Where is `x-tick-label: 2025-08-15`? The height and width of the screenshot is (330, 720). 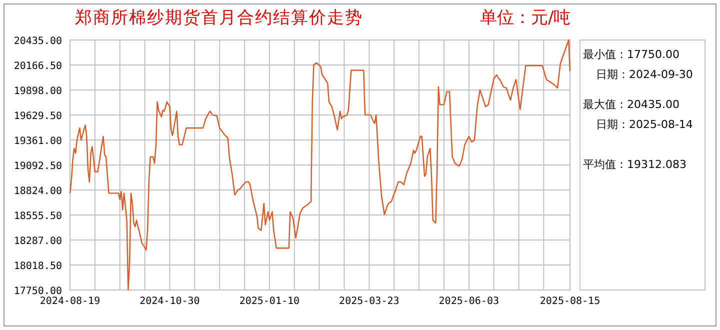
x-tick-label: 2025-08-15 is located at coordinates (570, 301).